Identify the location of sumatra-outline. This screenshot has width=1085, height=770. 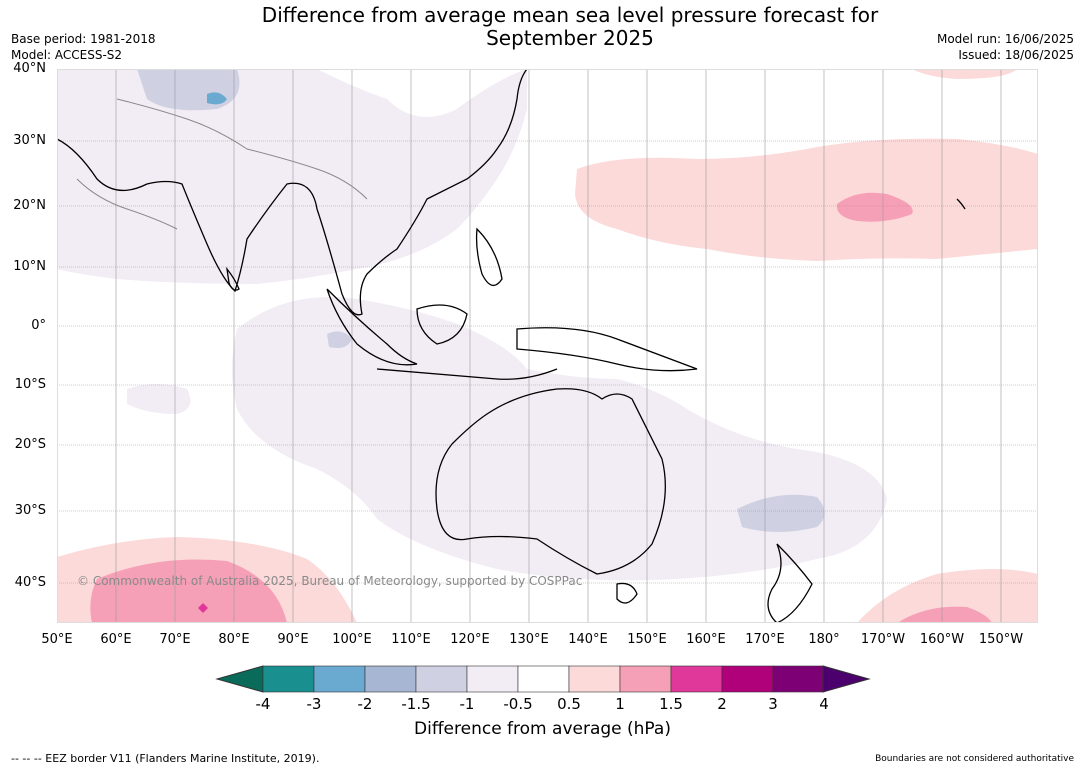
(372, 327).